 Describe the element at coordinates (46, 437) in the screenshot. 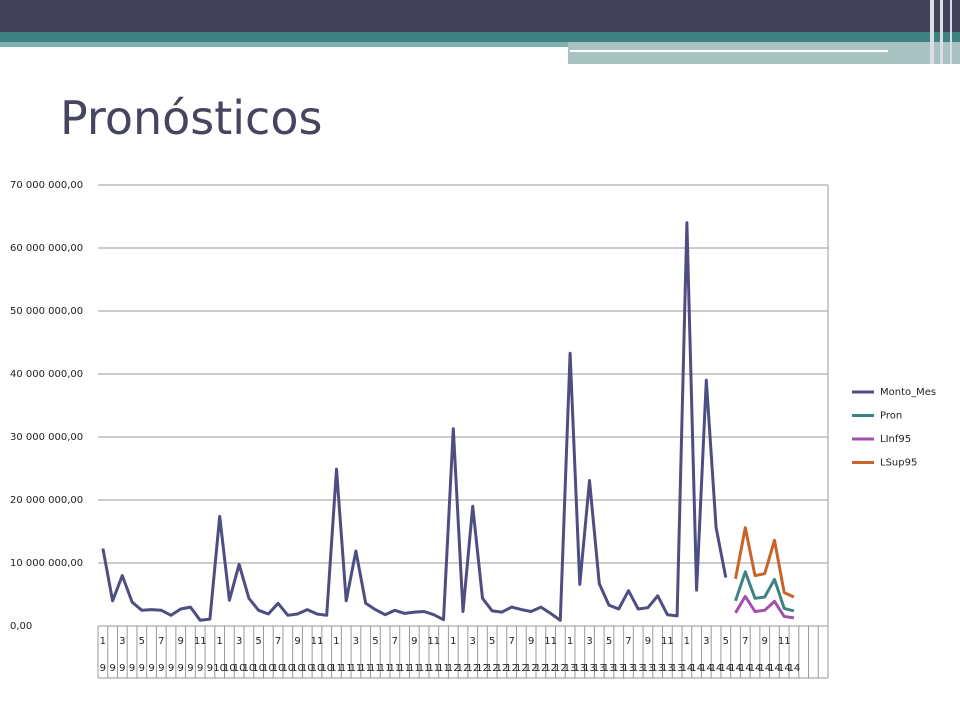

I see `y-tick-label: 30 000 000,00` at that location.